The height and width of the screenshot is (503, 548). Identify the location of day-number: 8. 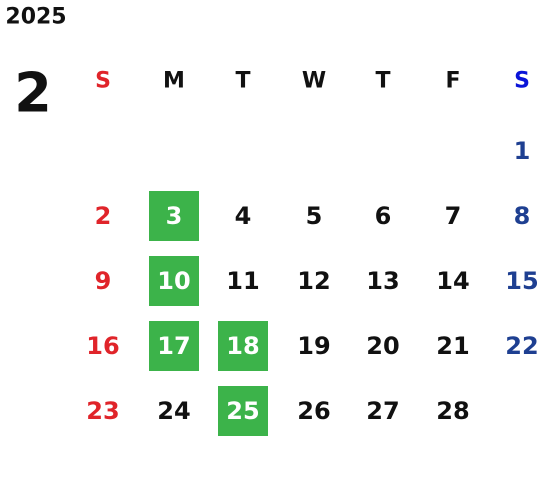
(522, 216).